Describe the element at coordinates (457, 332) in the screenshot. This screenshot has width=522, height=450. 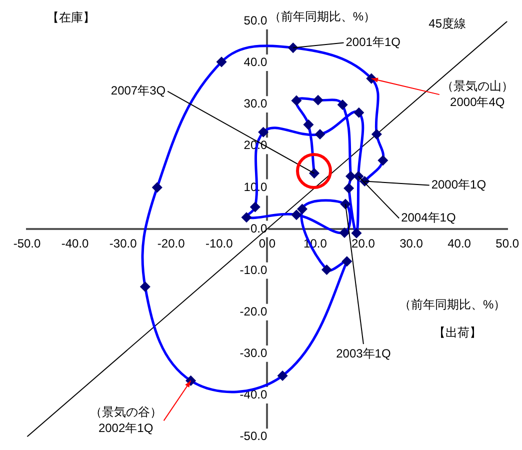
I see `x-axis-title: 【出荷】` at that location.